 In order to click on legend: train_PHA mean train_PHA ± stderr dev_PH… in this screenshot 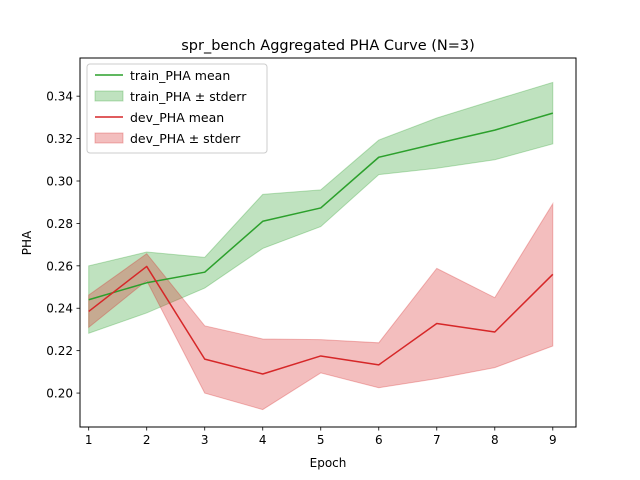, I will do `click(177, 108)`.